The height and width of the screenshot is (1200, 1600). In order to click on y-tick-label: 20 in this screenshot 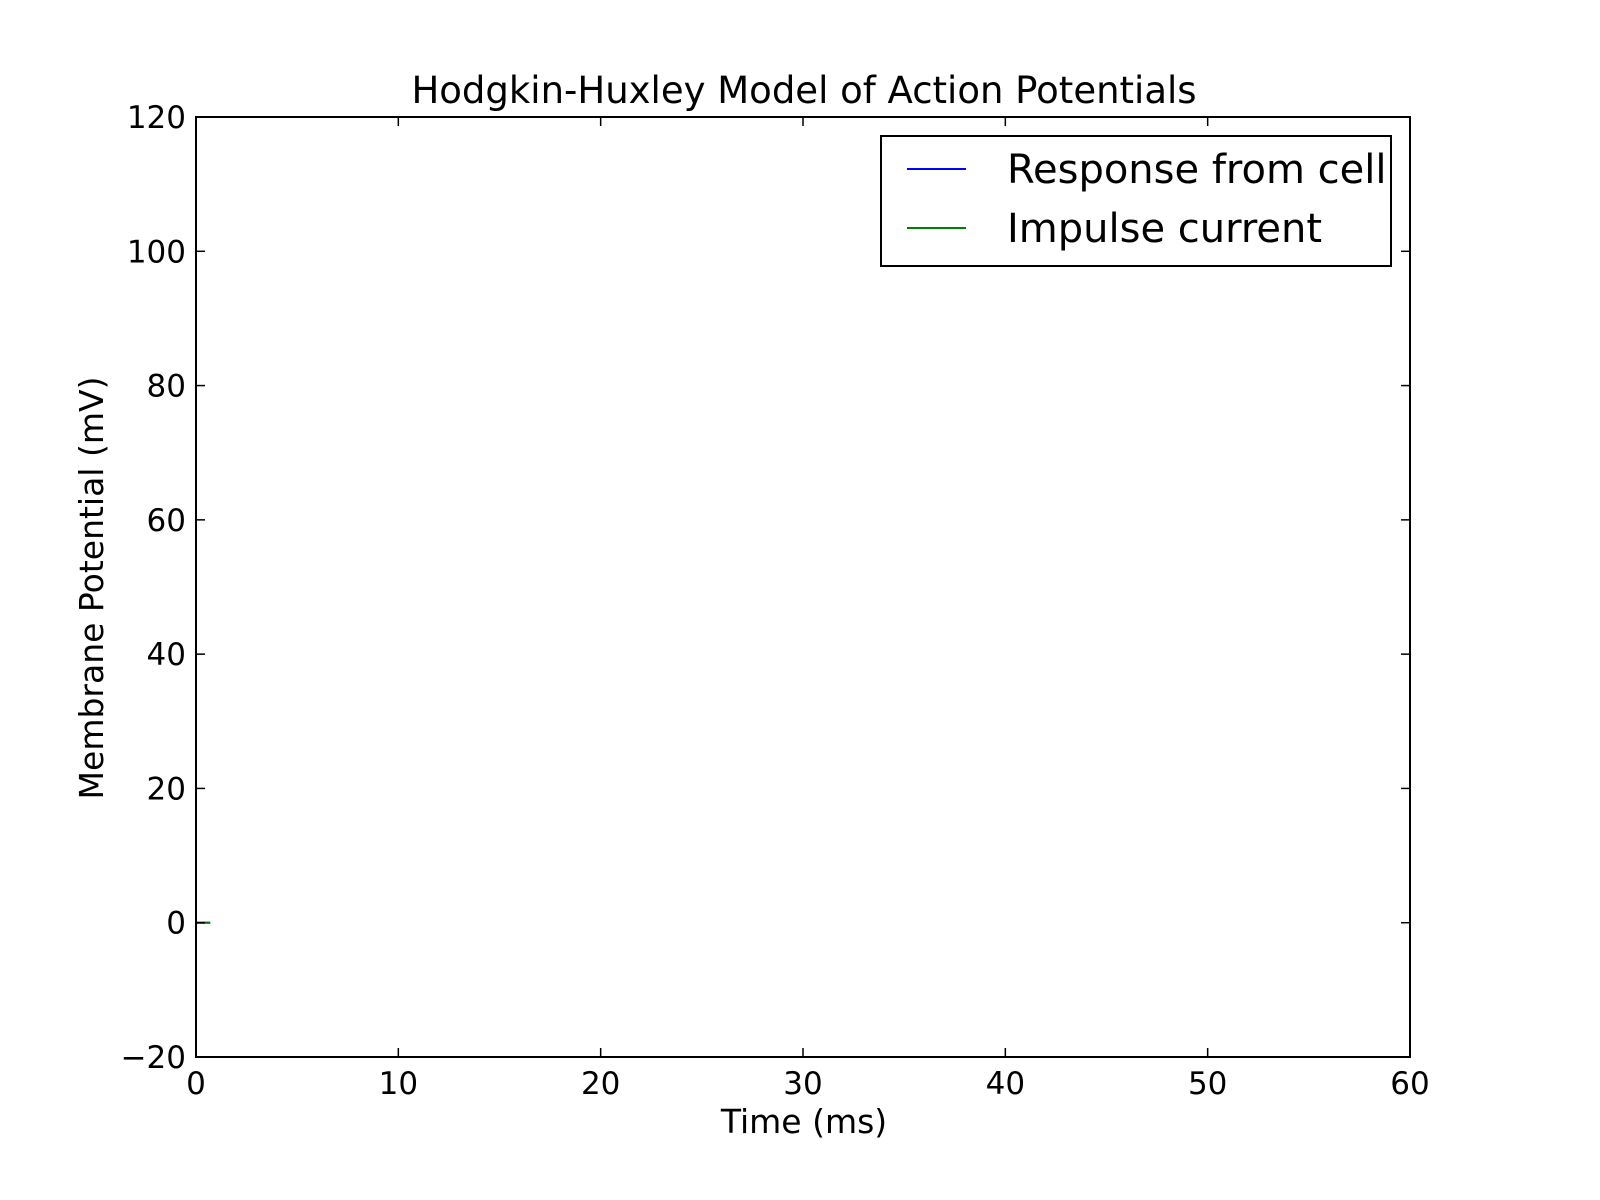, I will do `click(166, 789)`.